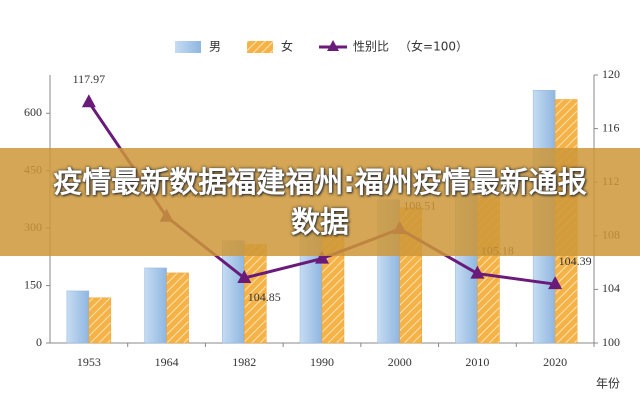  Describe the element at coordinates (575, 261) in the screenshot. I see `data-label: 104.39` at that location.